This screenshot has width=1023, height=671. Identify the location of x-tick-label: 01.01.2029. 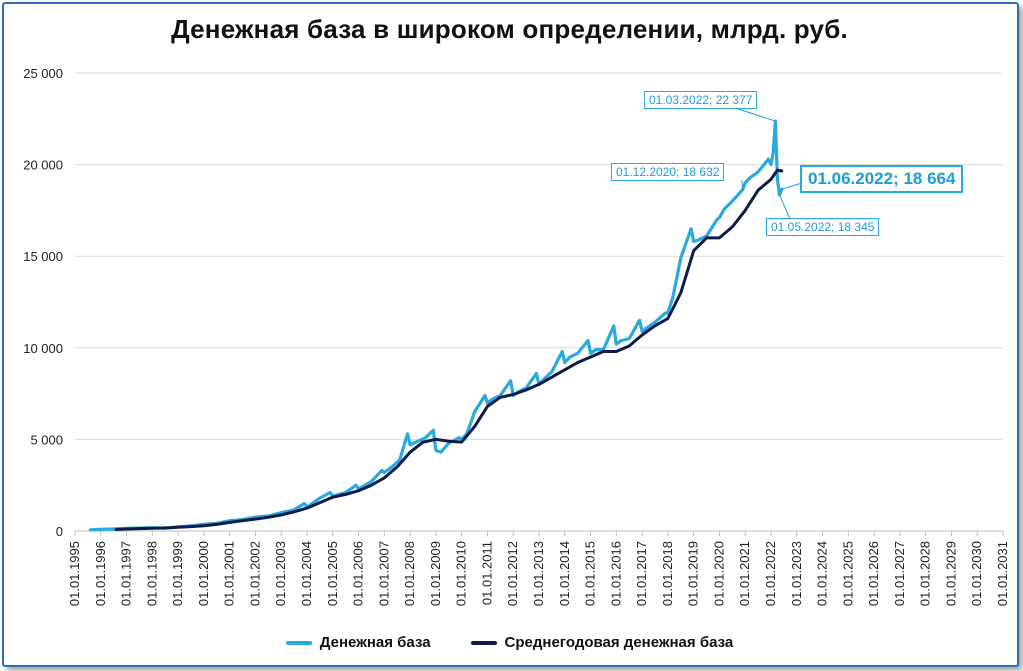
(950, 573).